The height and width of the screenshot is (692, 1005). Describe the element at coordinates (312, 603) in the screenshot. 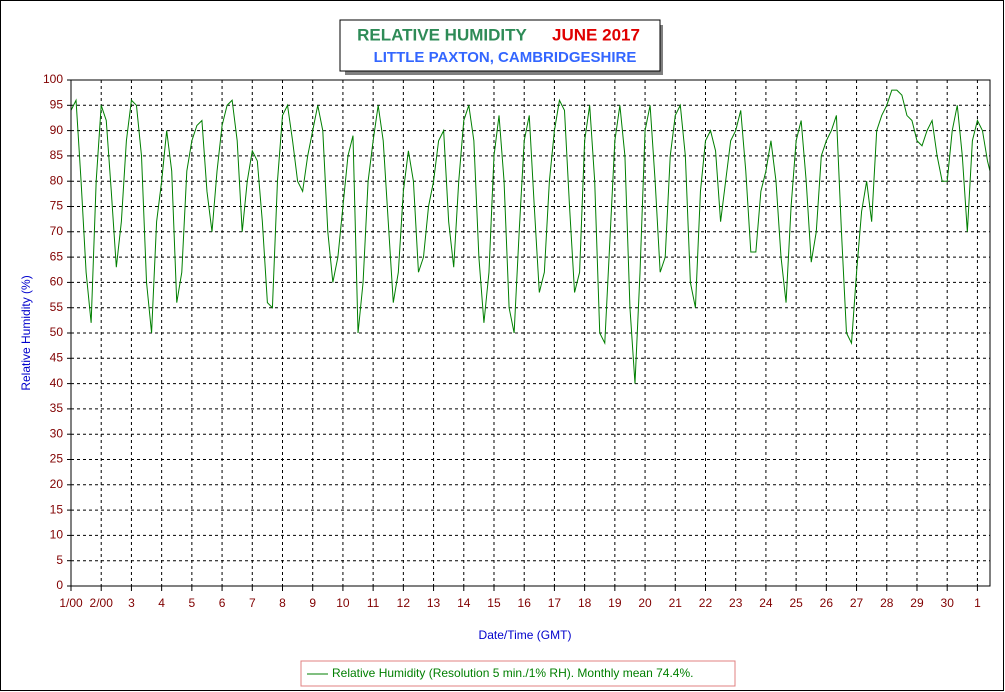

I see `x-tick-label: 9` at that location.